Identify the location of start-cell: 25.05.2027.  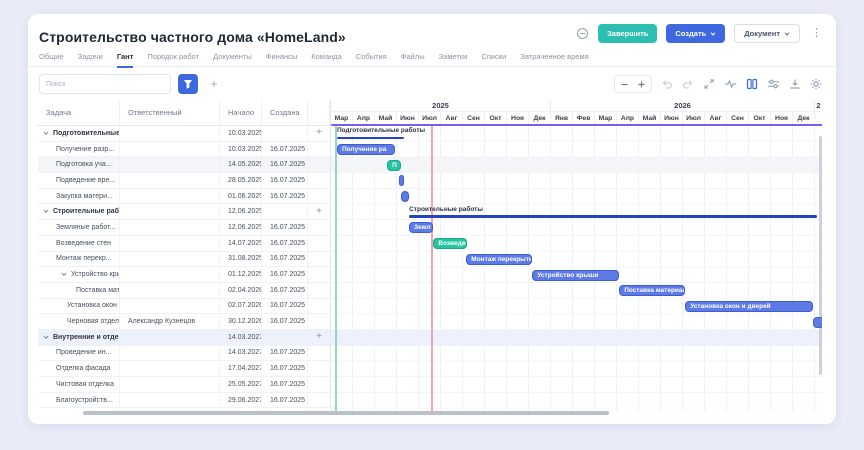
(241, 384).